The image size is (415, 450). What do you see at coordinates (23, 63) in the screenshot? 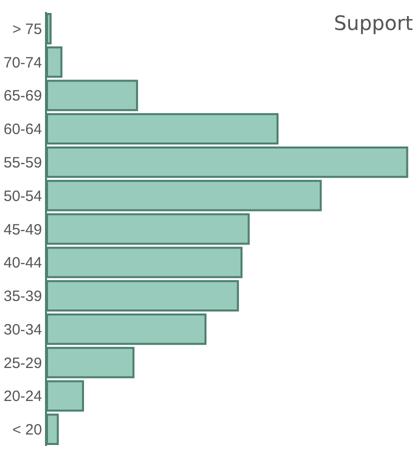
I see `y-tick-label: 70-74` at bounding box center [23, 63].